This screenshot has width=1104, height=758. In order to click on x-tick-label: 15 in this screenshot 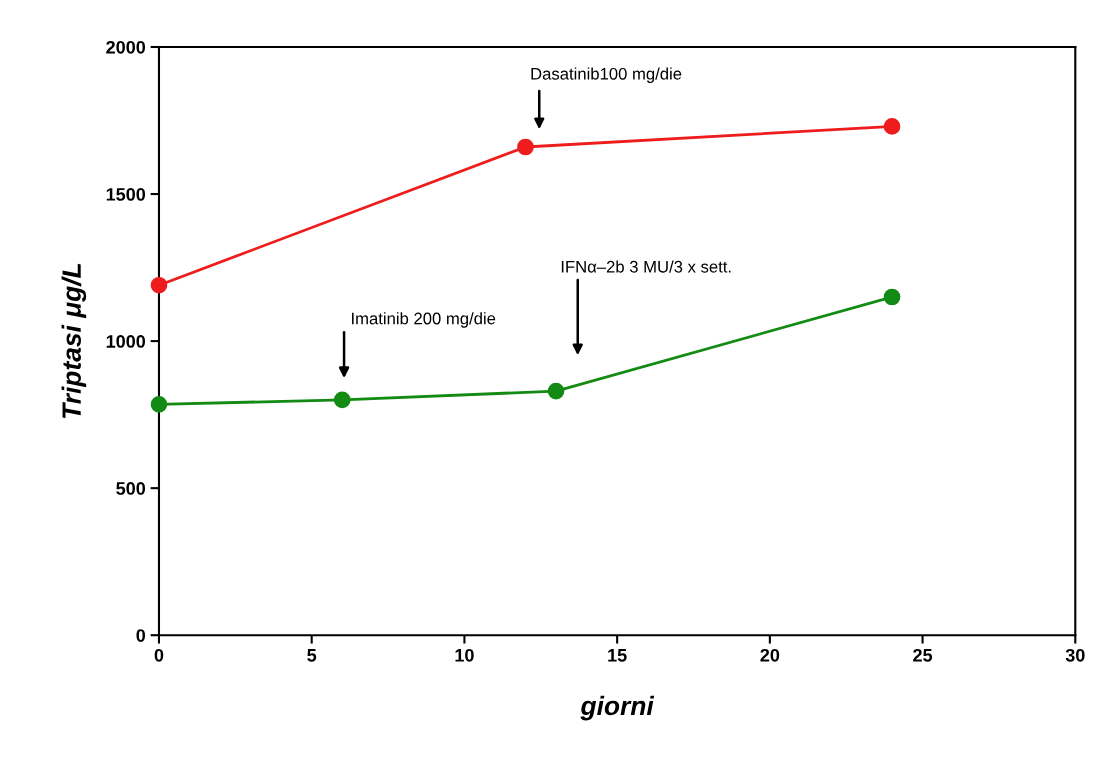, I will do `click(617, 655)`.